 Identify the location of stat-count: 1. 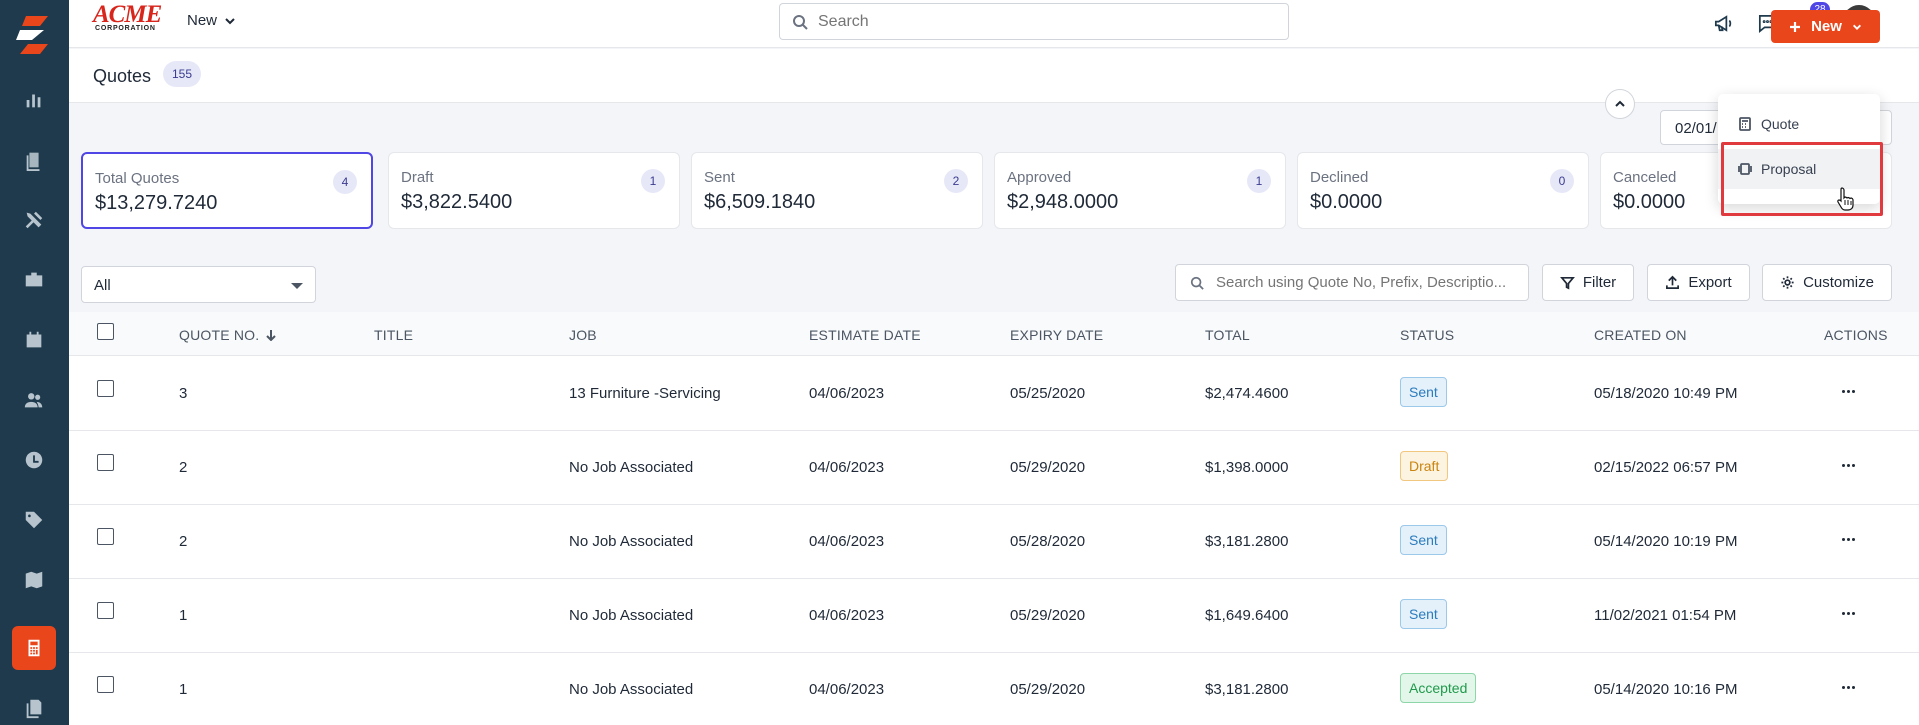
(1259, 181).